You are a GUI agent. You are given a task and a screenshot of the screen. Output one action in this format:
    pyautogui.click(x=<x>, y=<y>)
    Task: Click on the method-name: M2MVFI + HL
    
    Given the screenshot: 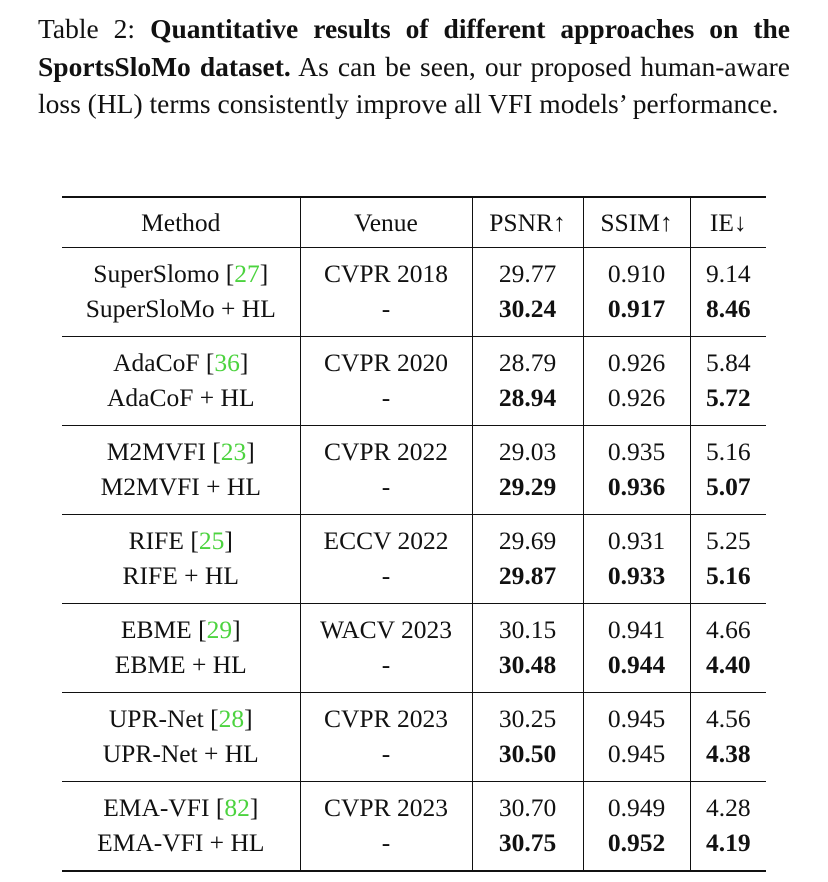 What is the action you would take?
    pyautogui.click(x=180, y=486)
    